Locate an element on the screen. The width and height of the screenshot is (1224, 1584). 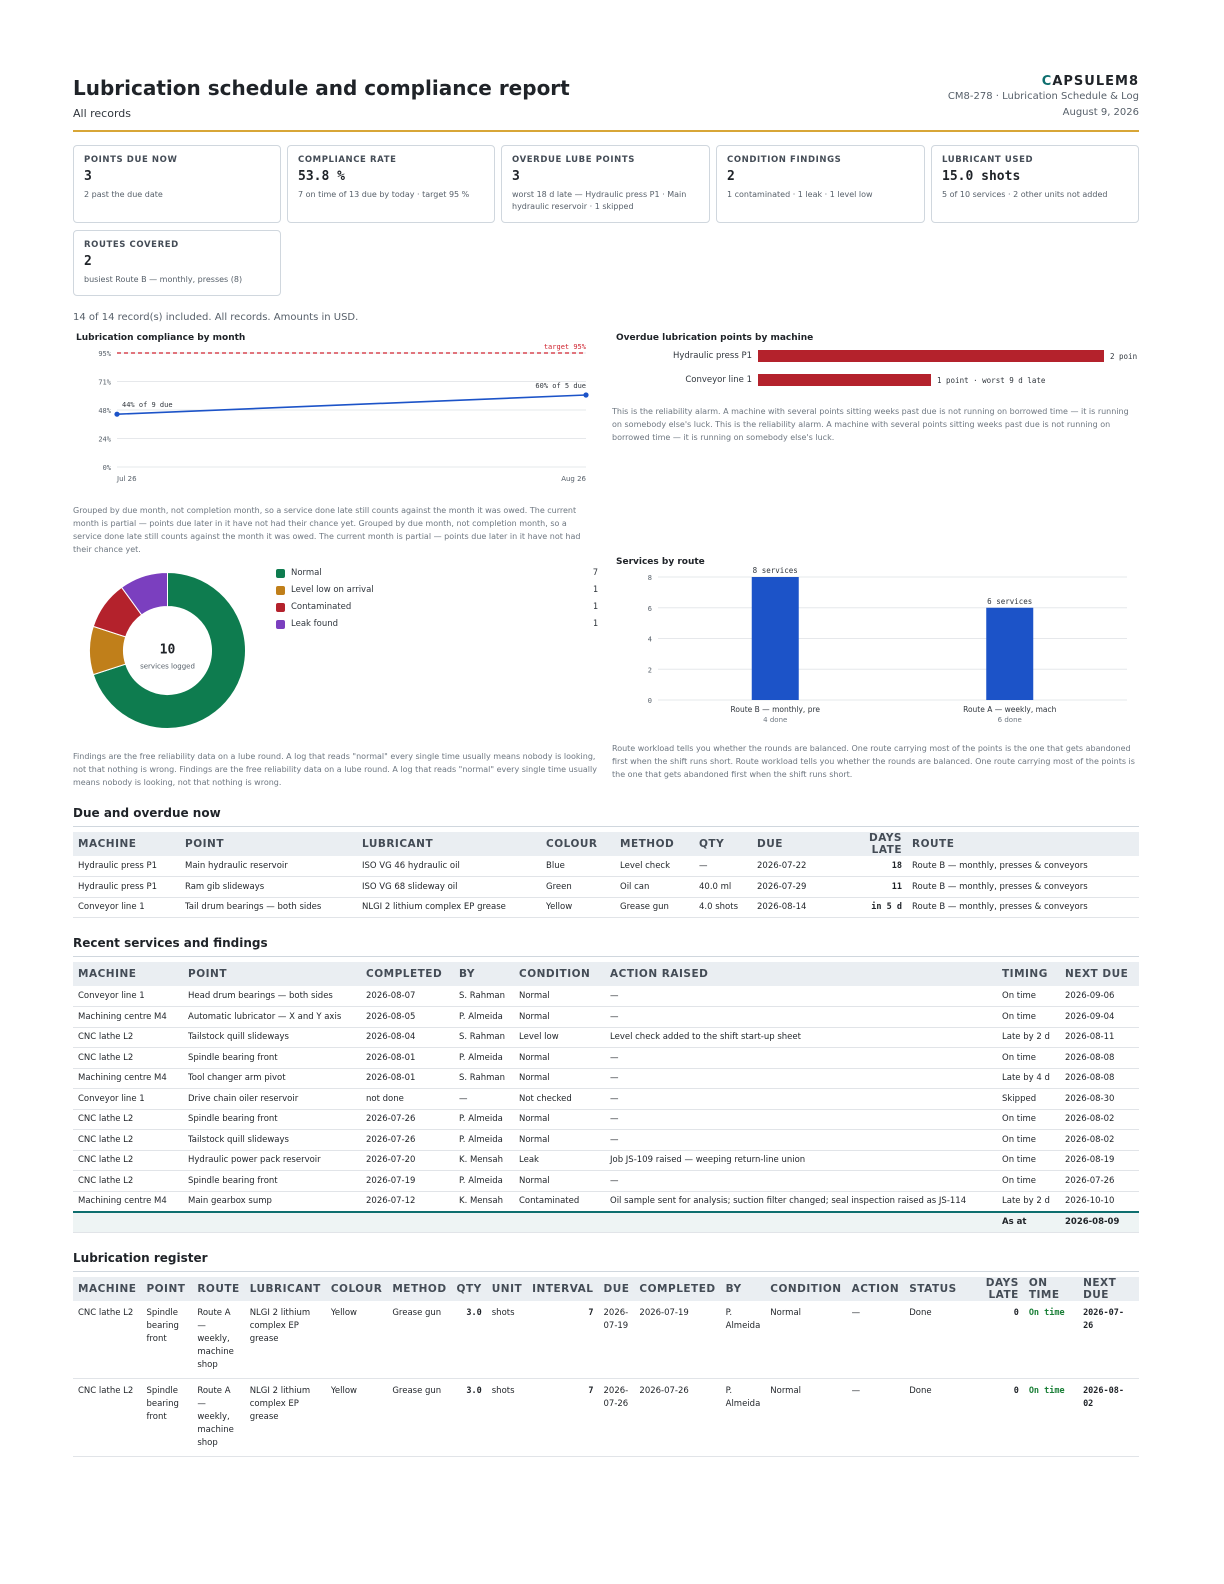
table-cell: 2026-08-02 is located at coordinates (1099, 1119).